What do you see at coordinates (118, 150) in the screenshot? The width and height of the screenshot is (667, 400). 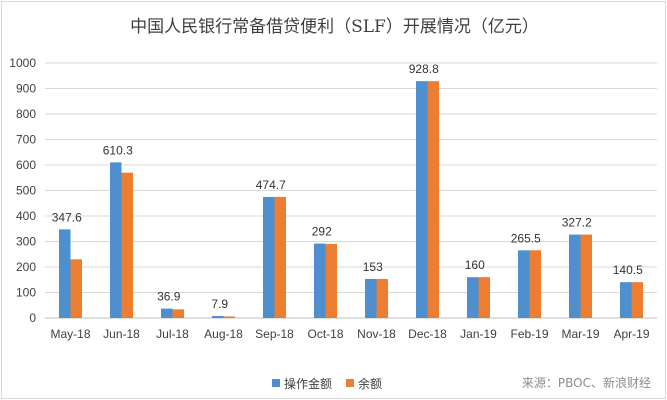 I see `data-label: 610.3` at bounding box center [118, 150].